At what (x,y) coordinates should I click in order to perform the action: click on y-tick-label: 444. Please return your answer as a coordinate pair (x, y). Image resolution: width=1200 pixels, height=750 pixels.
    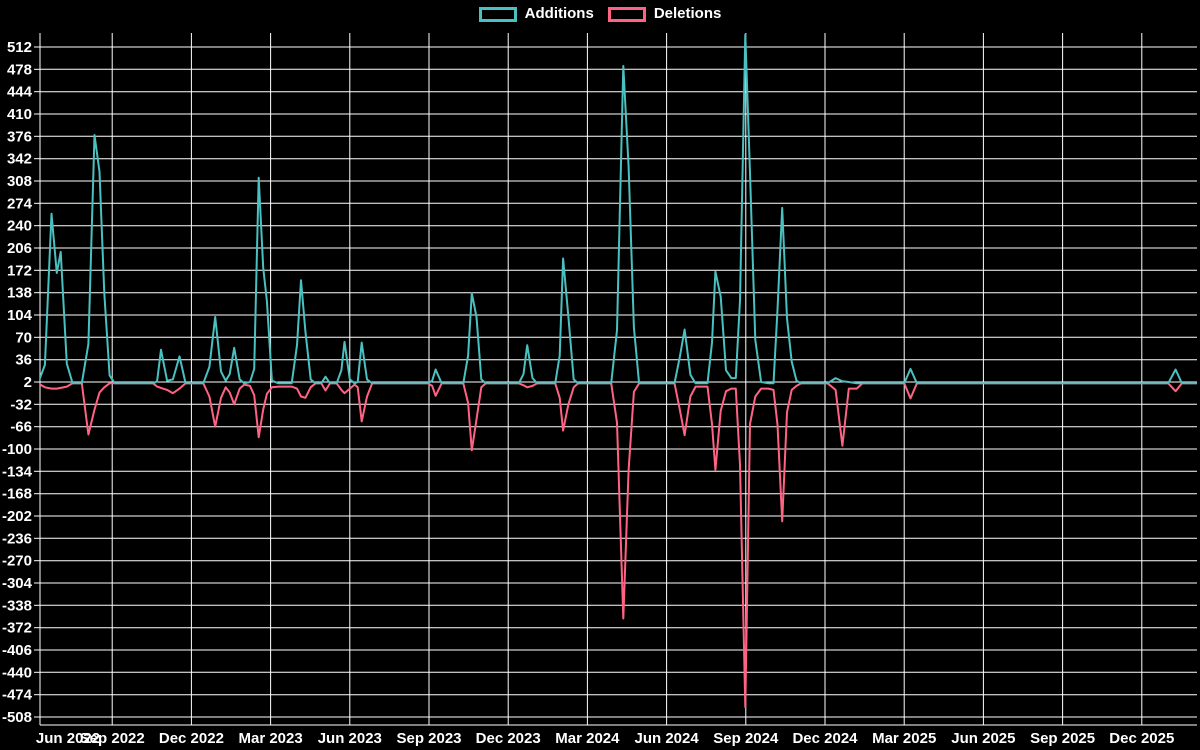
    Looking at the image, I should click on (20, 92).